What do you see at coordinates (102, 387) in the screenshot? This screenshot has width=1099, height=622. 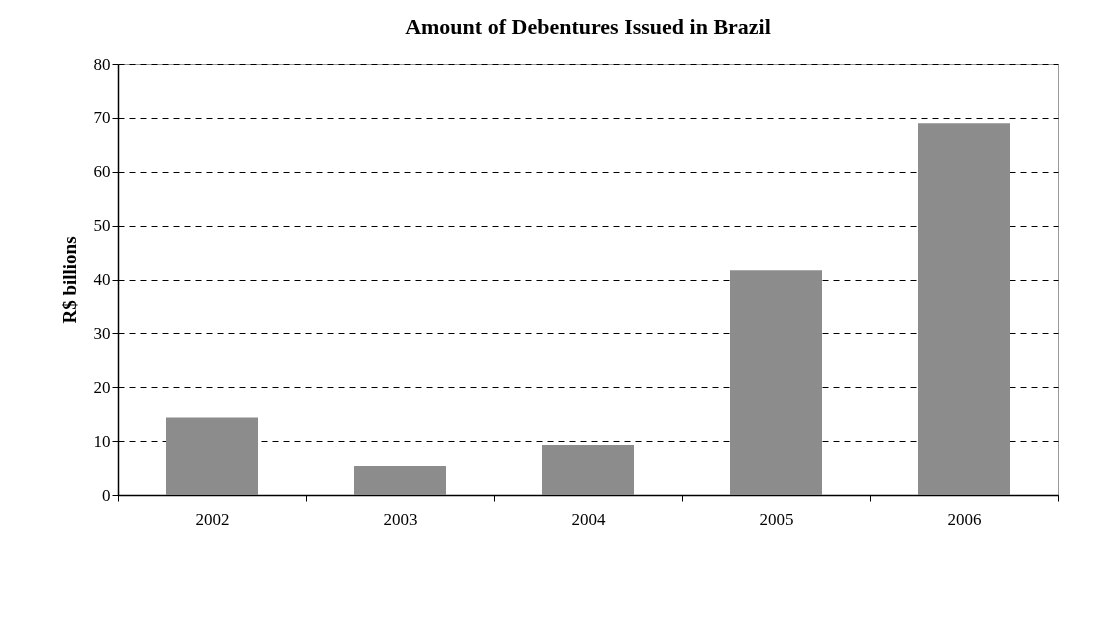 I see `y-tick-label: 20` at bounding box center [102, 387].